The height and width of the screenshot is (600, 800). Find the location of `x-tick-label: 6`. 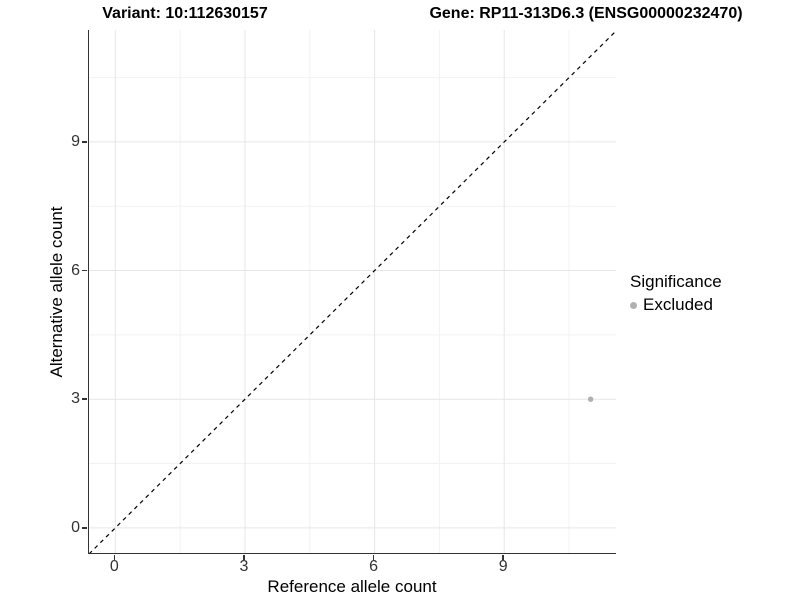

x-tick-label: 6 is located at coordinates (374, 566).